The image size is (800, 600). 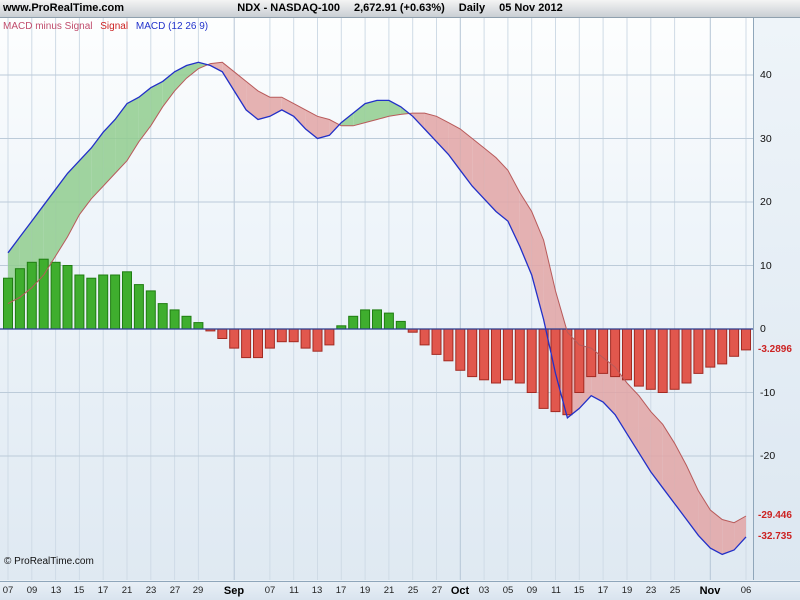 What do you see at coordinates (766, 75) in the screenshot?
I see `y-axis-tick-label: 40` at bounding box center [766, 75].